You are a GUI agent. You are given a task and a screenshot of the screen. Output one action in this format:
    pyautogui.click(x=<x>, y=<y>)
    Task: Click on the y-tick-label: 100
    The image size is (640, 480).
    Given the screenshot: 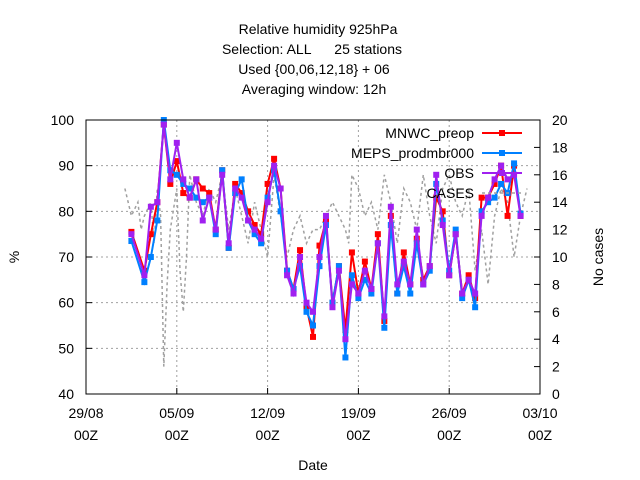 What is the action you would take?
    pyautogui.click(x=63, y=120)
    